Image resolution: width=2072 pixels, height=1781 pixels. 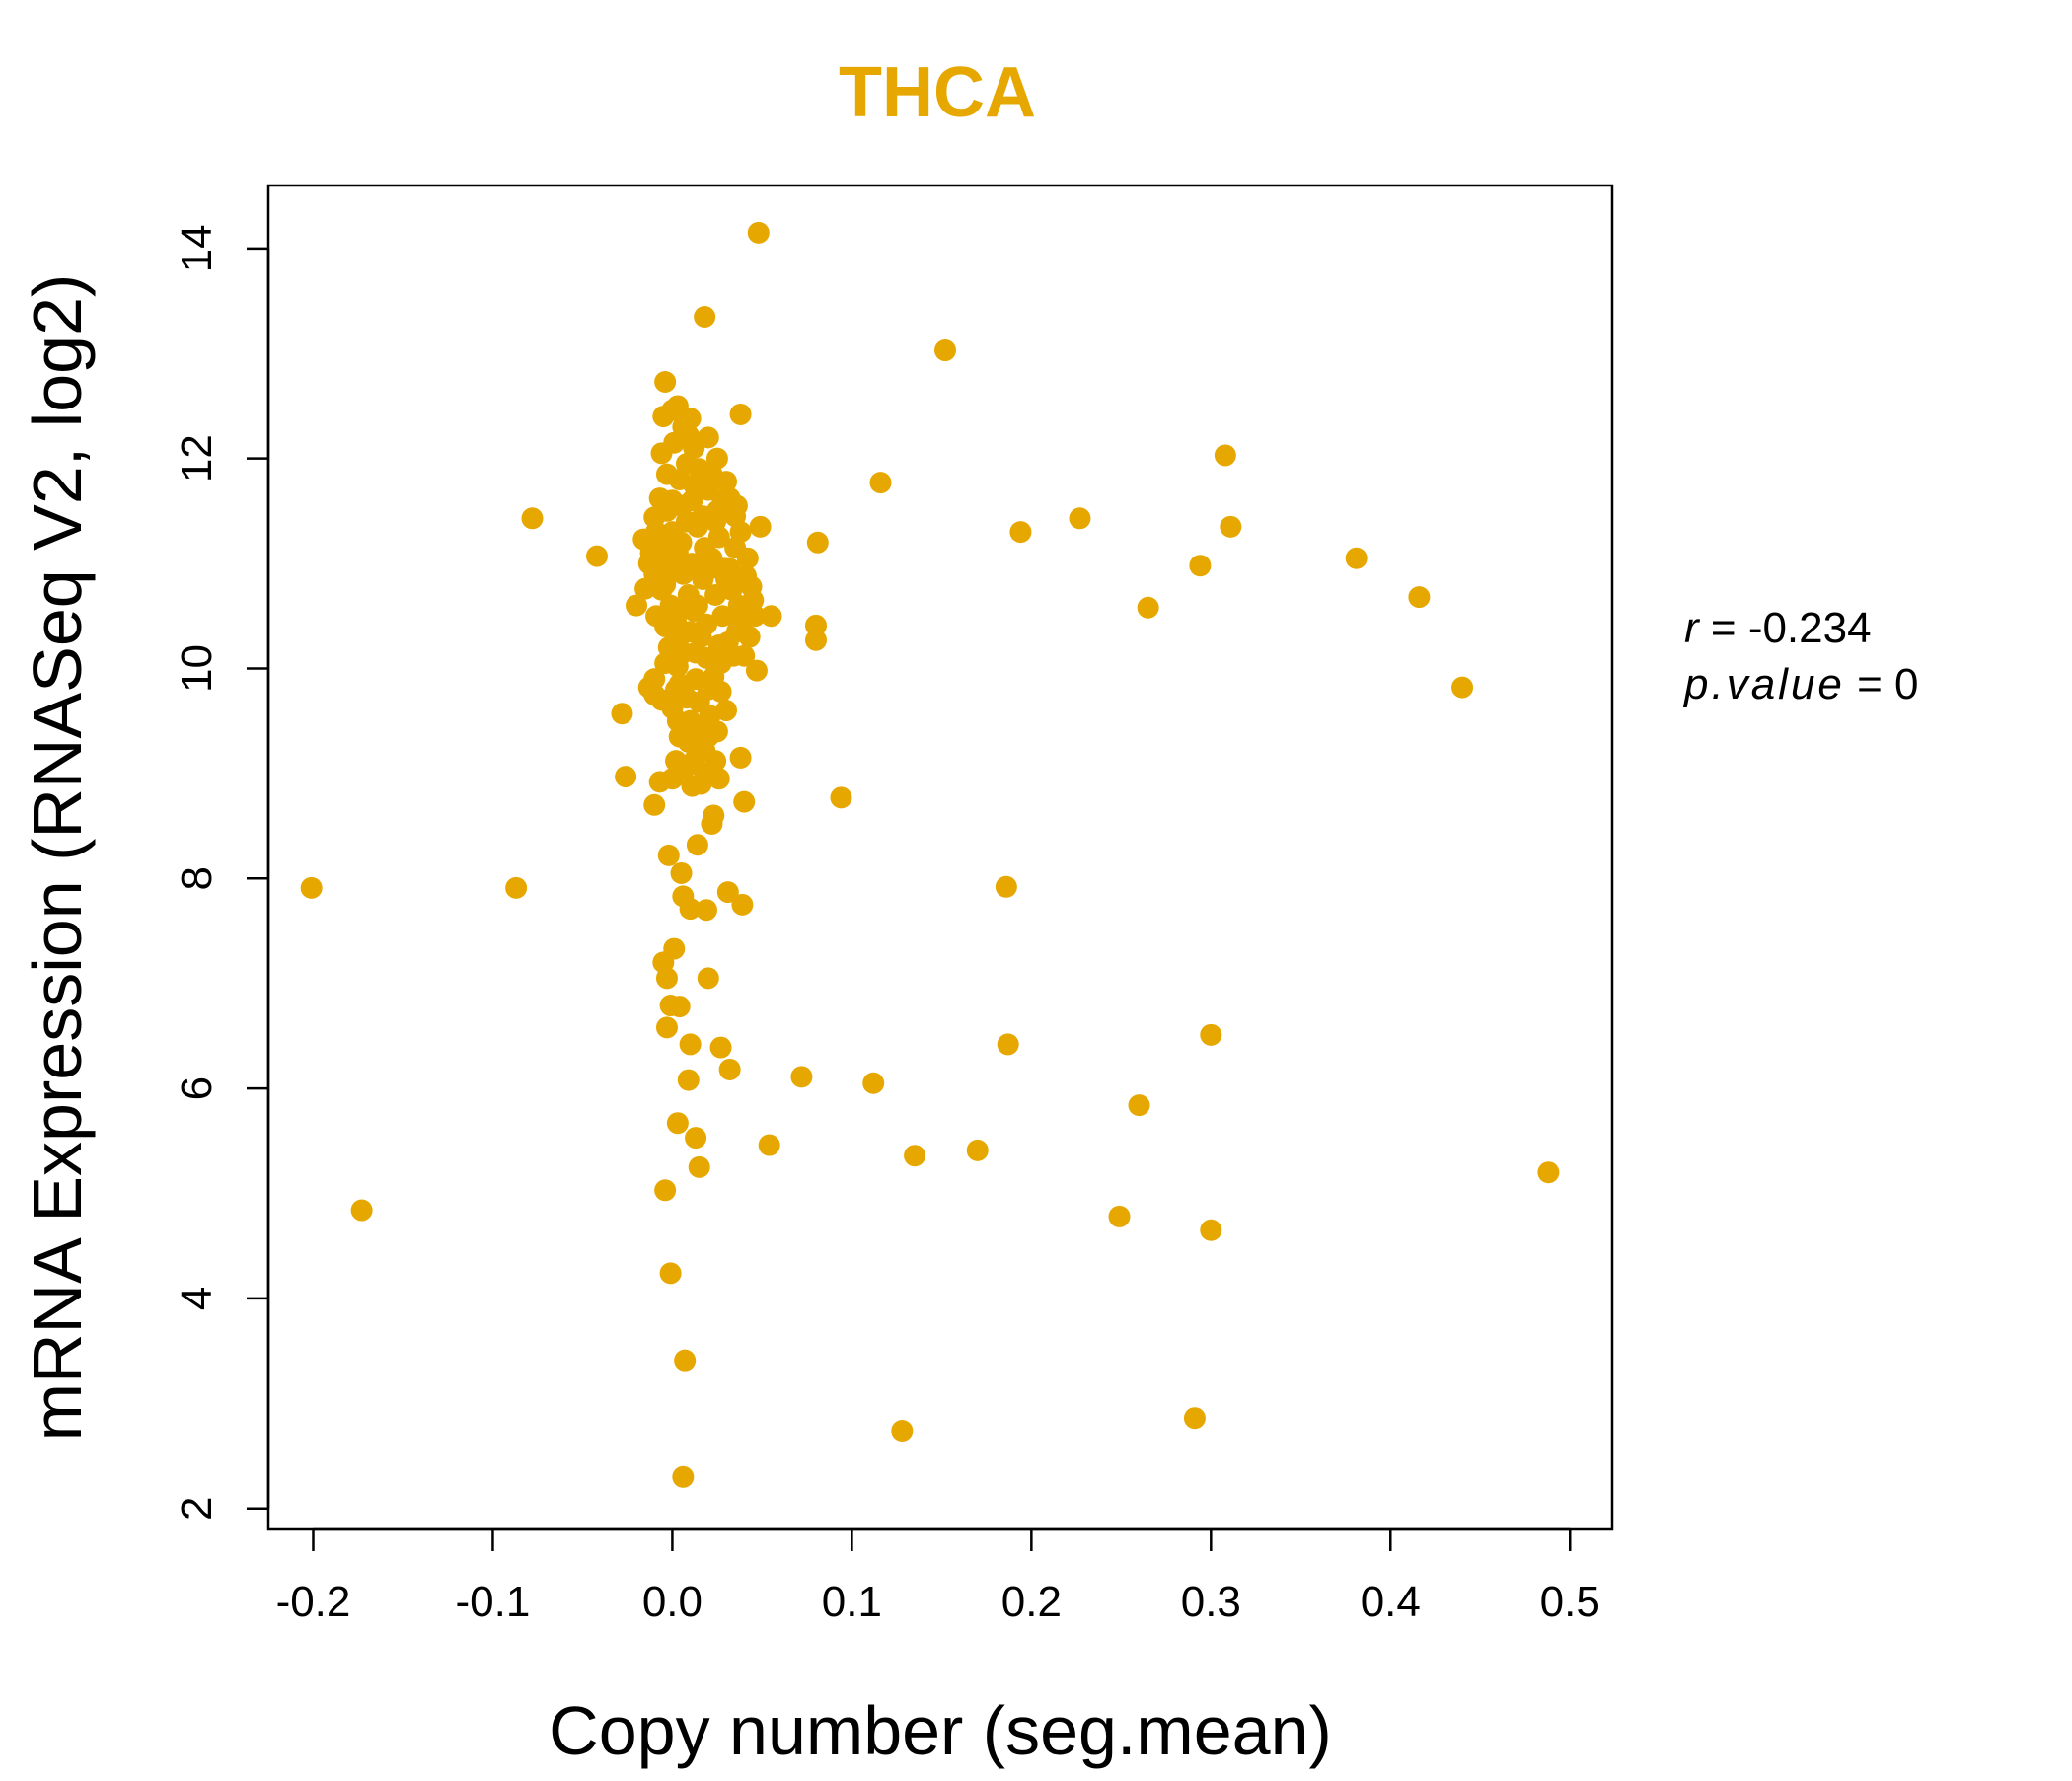 What do you see at coordinates (1810, 628) in the screenshot?
I see `r-value: -0.234` at bounding box center [1810, 628].